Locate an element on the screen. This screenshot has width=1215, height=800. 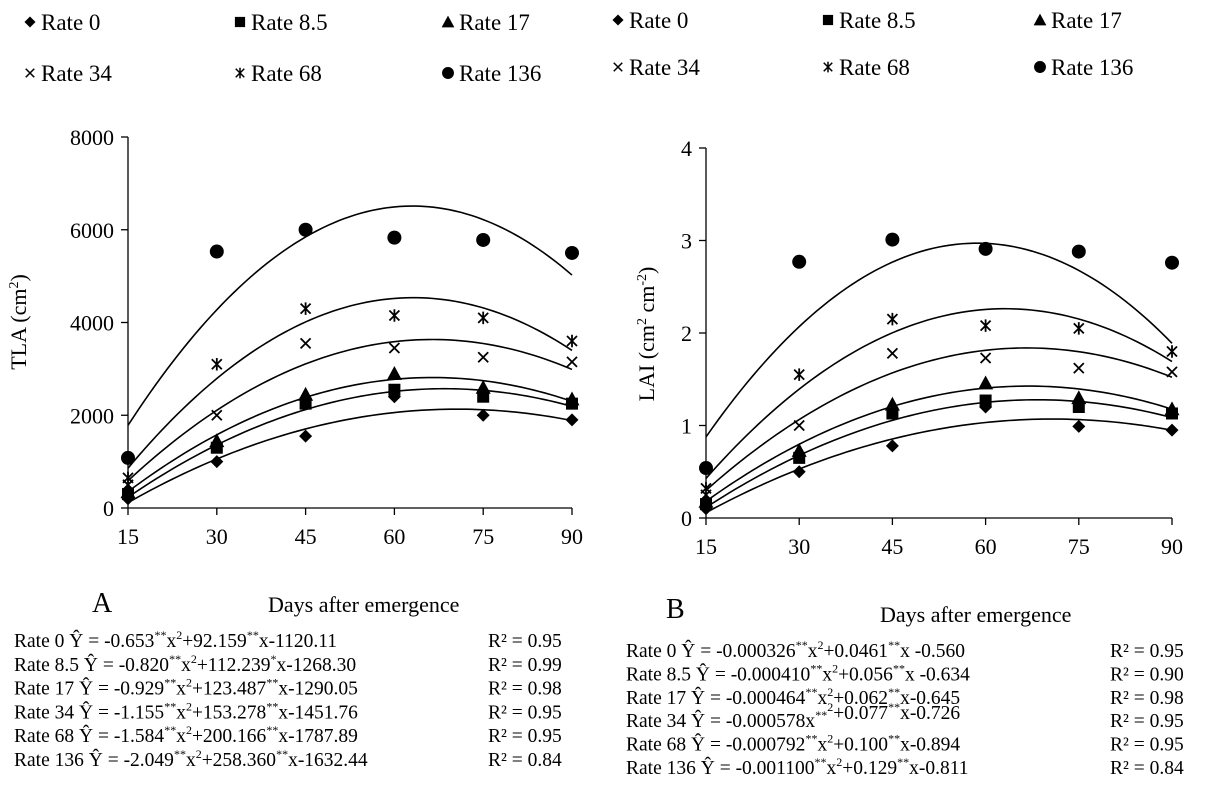
panel-letter: B is located at coordinates (675, 609).